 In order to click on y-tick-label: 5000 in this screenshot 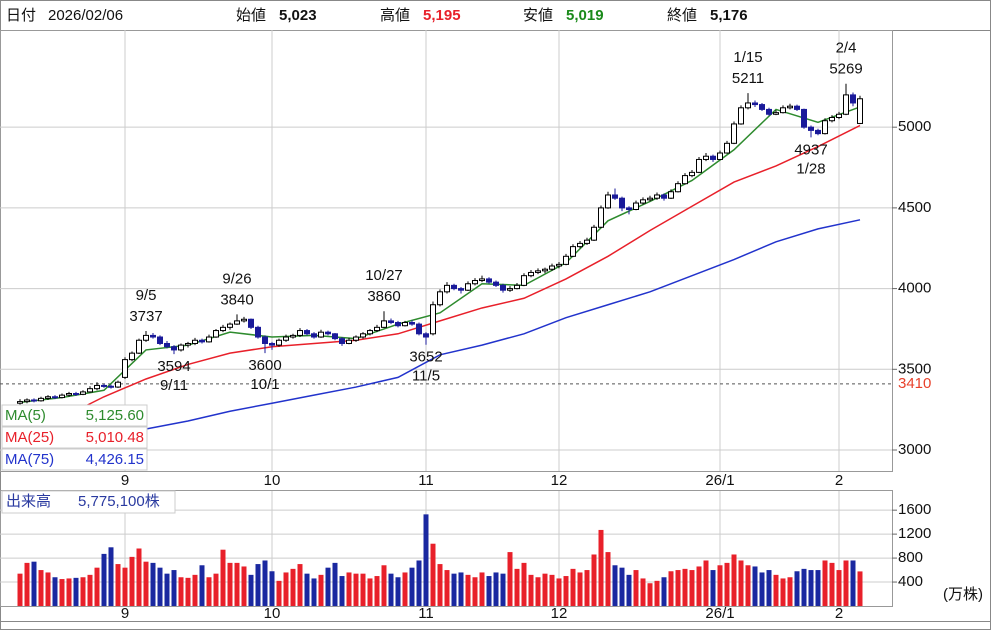, I will do `click(914, 126)`.